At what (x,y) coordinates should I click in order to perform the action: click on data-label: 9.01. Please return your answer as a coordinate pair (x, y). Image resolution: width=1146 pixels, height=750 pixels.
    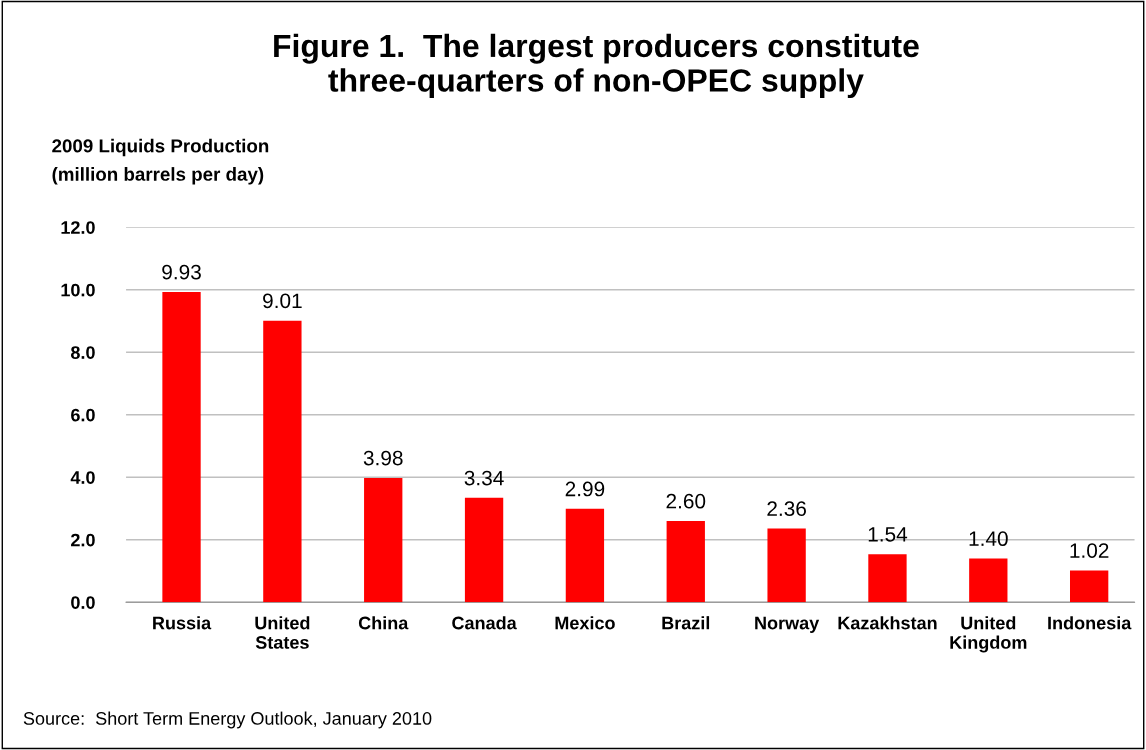
    Looking at the image, I should click on (282, 301).